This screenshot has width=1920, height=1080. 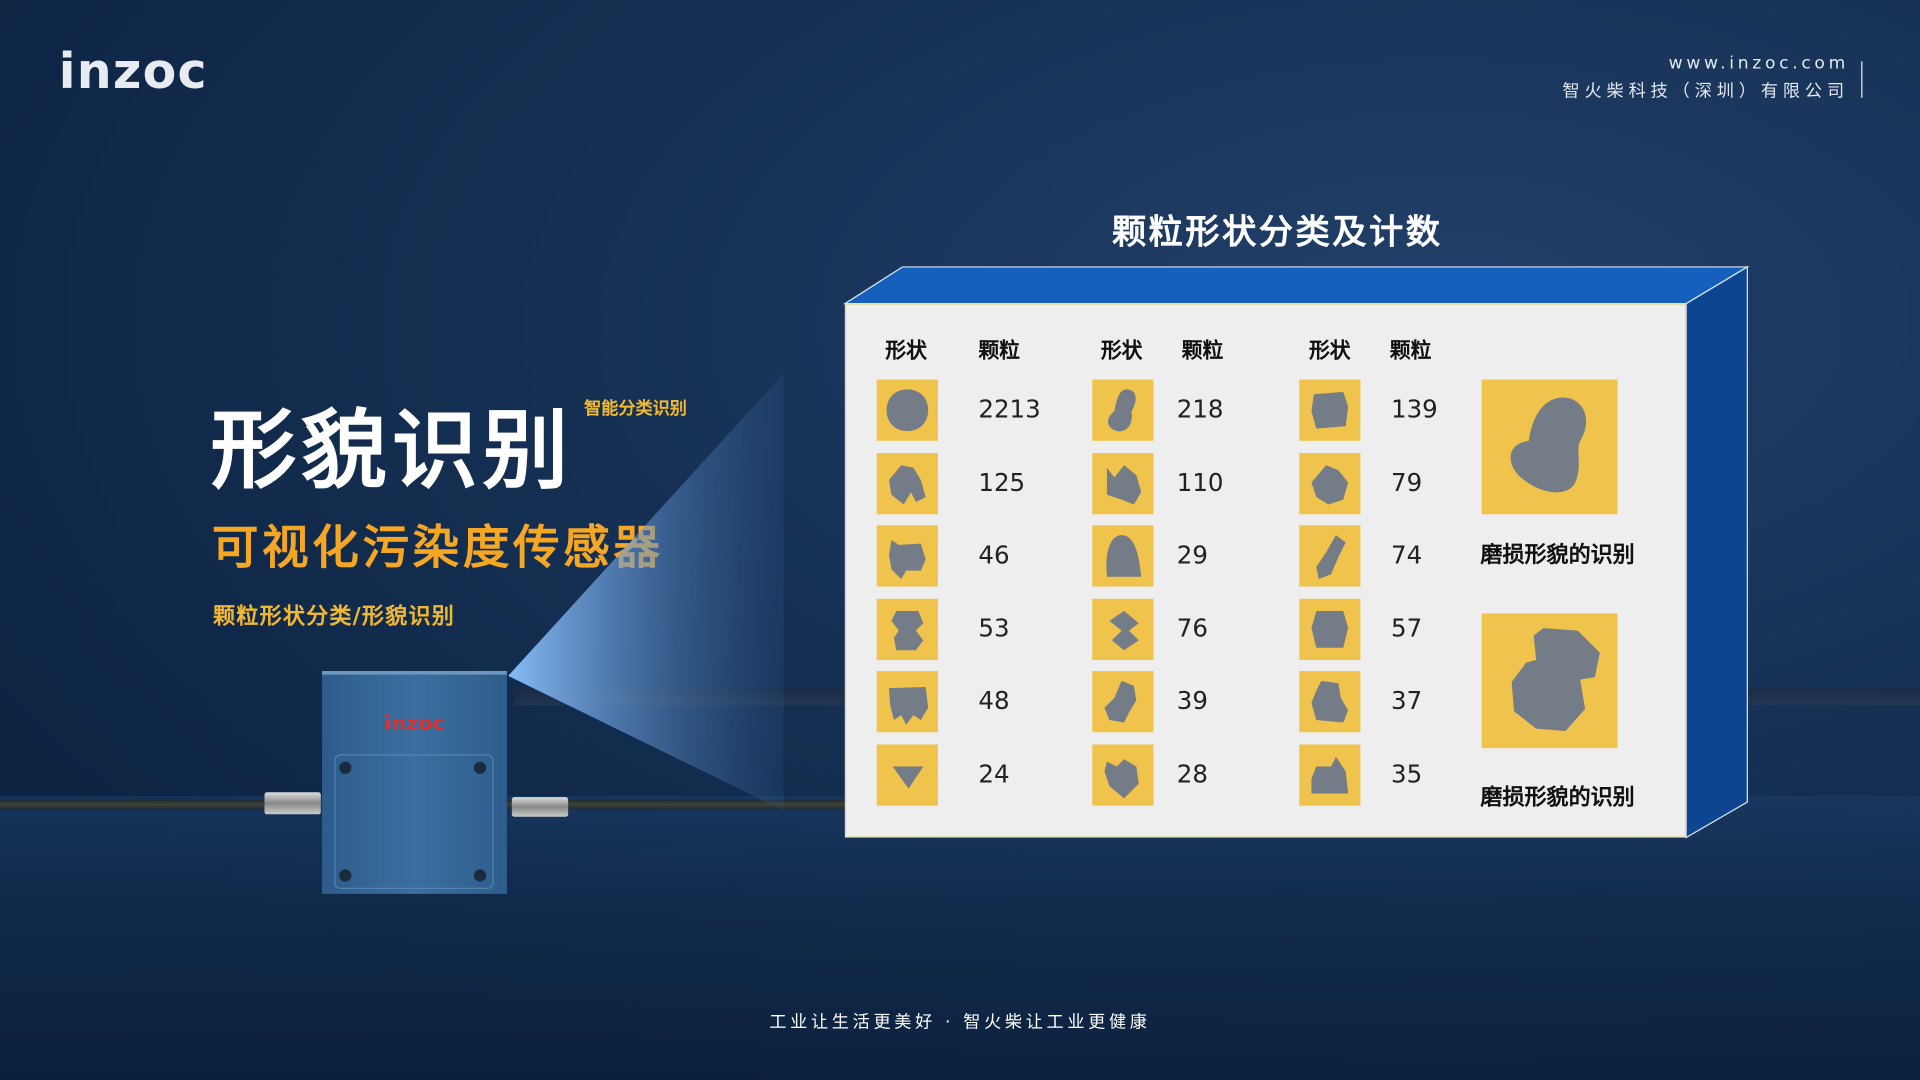 I want to click on polygon-particle-icon, so click(x=1330, y=483).